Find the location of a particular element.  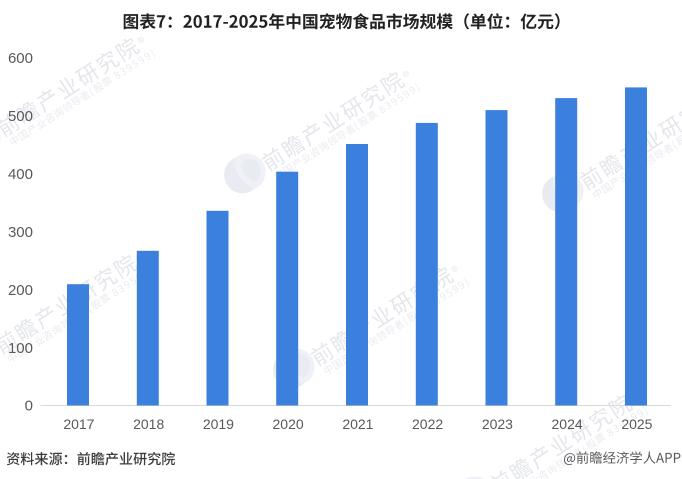

svg-text: 2024 is located at coordinates (567, 424).